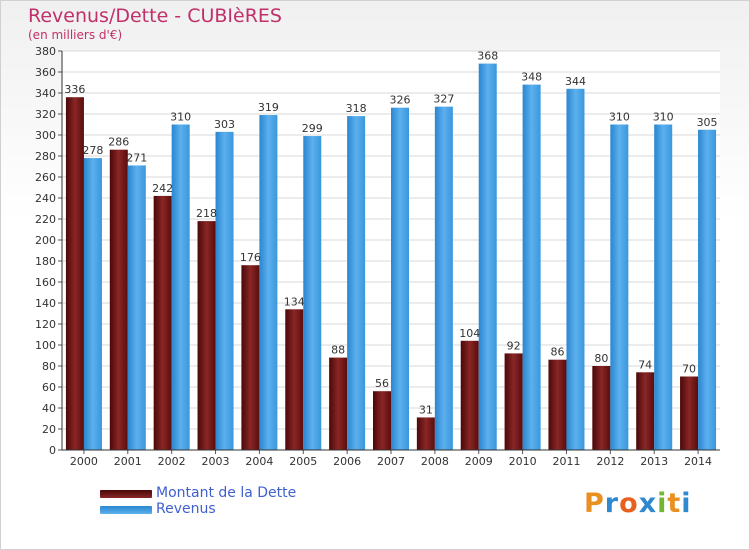 The width and height of the screenshot is (750, 550). What do you see at coordinates (155, 16) in the screenshot?
I see `chart-title: Revenus/Dette - CUBIèRES` at bounding box center [155, 16].